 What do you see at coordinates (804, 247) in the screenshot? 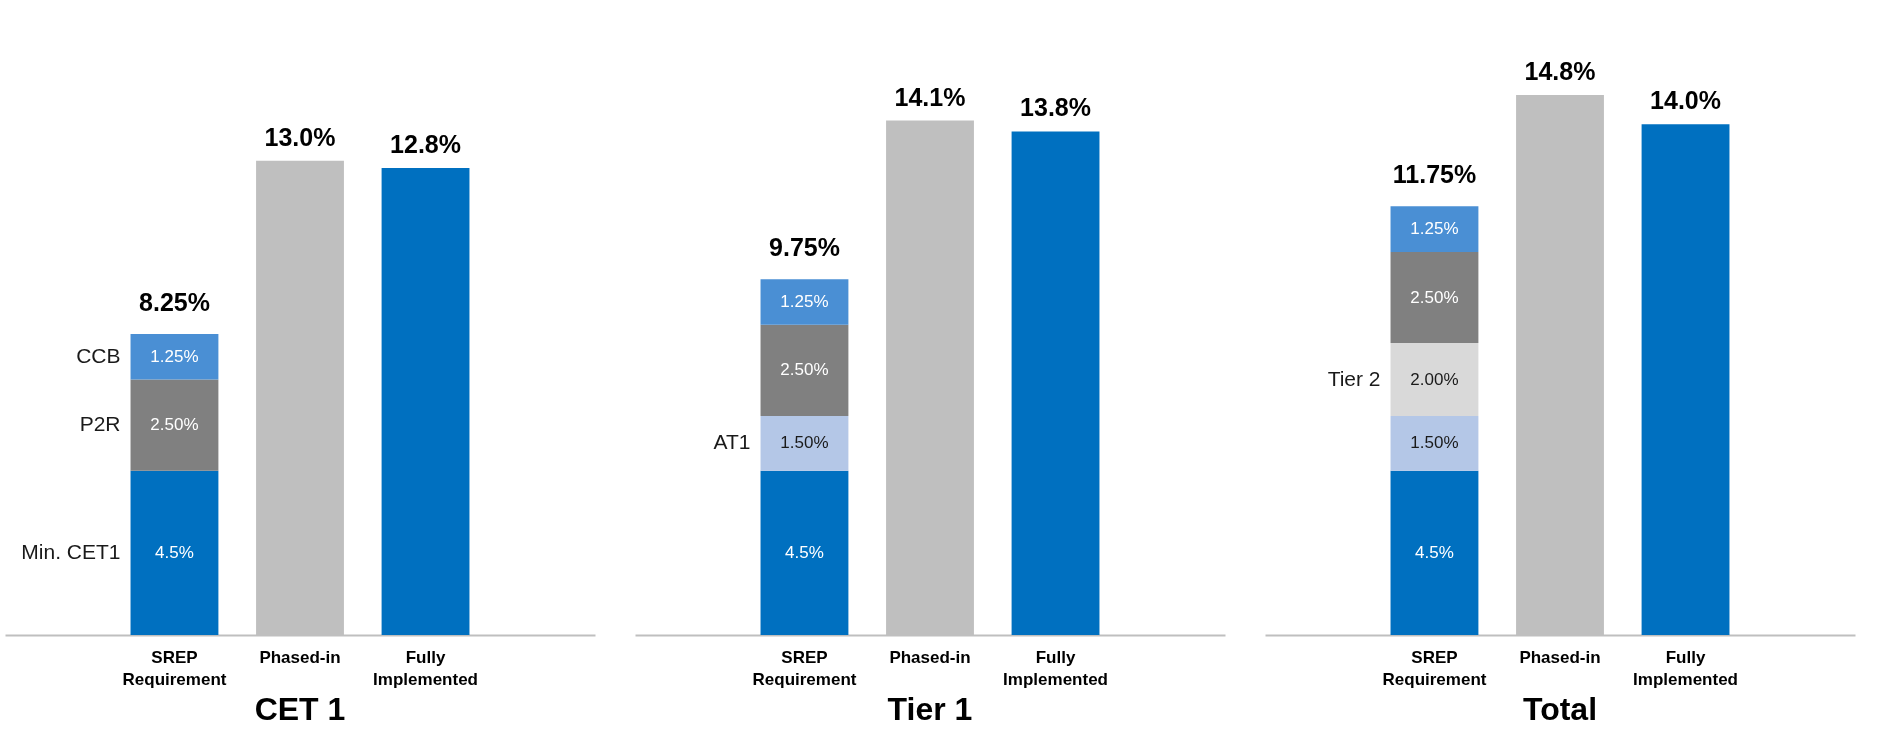
I see `total-label: 9.75%` at bounding box center [804, 247].